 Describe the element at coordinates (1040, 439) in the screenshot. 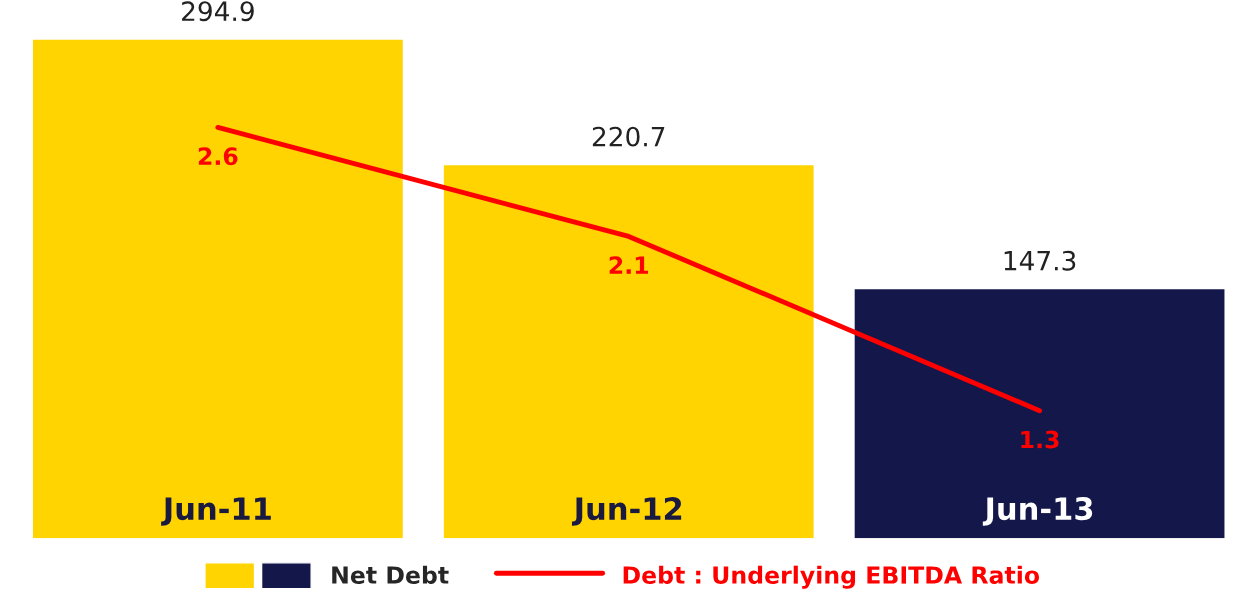

I see `data-label: 1.3` at that location.